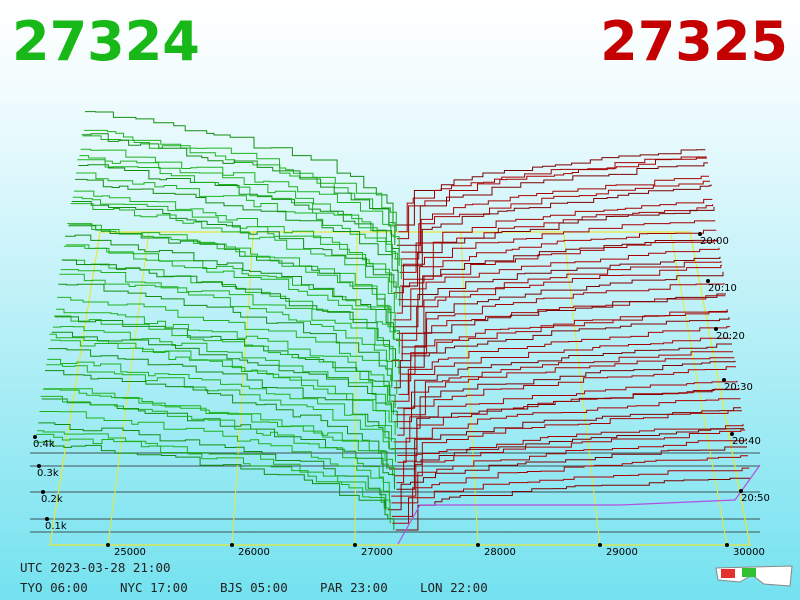 This screenshot has width=800, height=600. What do you see at coordinates (56, 526) in the screenshot?
I see `volume-label: 0.1k` at bounding box center [56, 526].